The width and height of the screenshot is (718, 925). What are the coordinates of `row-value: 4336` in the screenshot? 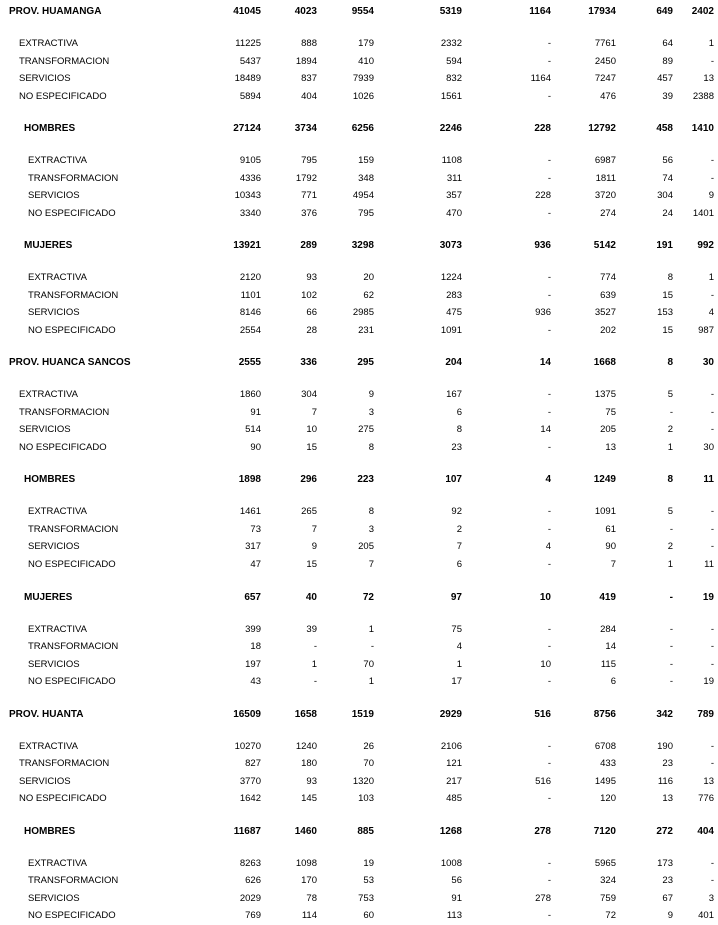 It's located at (250, 178).